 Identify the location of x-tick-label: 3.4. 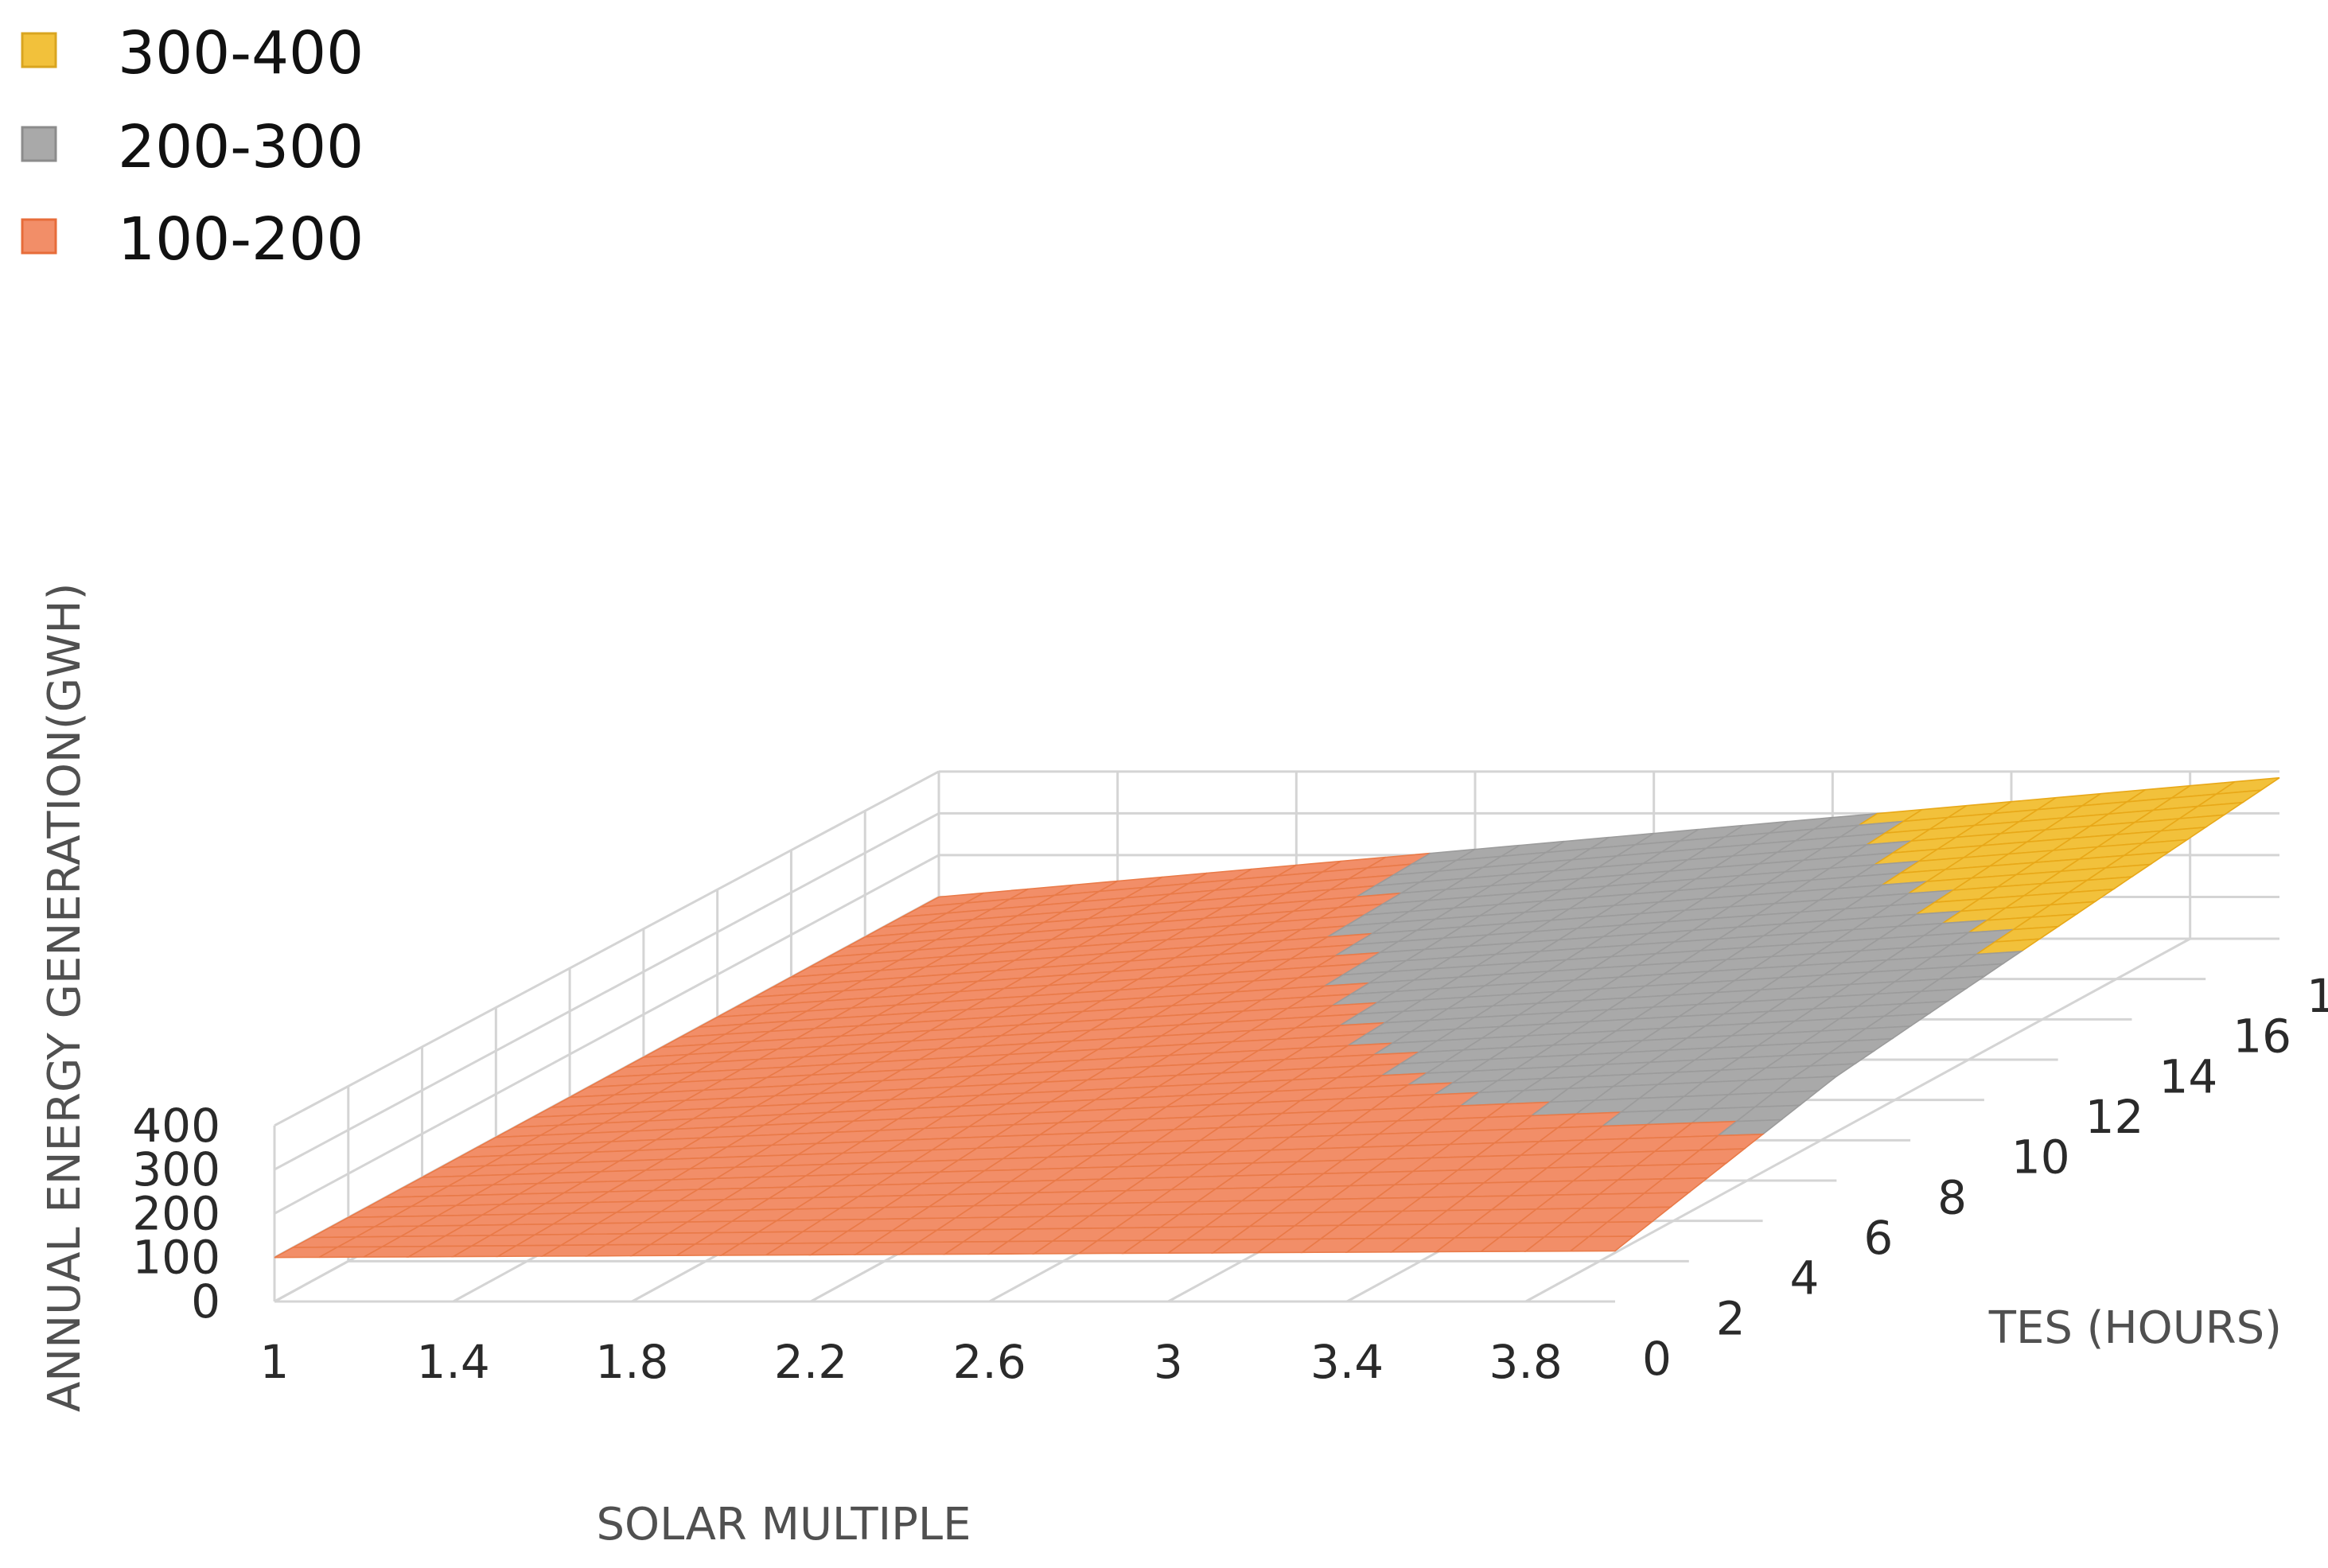
(1347, 1362).